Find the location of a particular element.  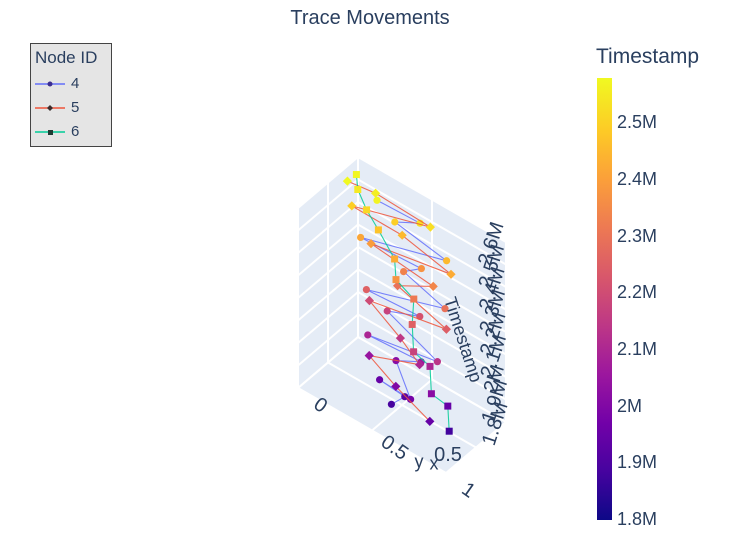

colorbar is located at coordinates (604, 299).